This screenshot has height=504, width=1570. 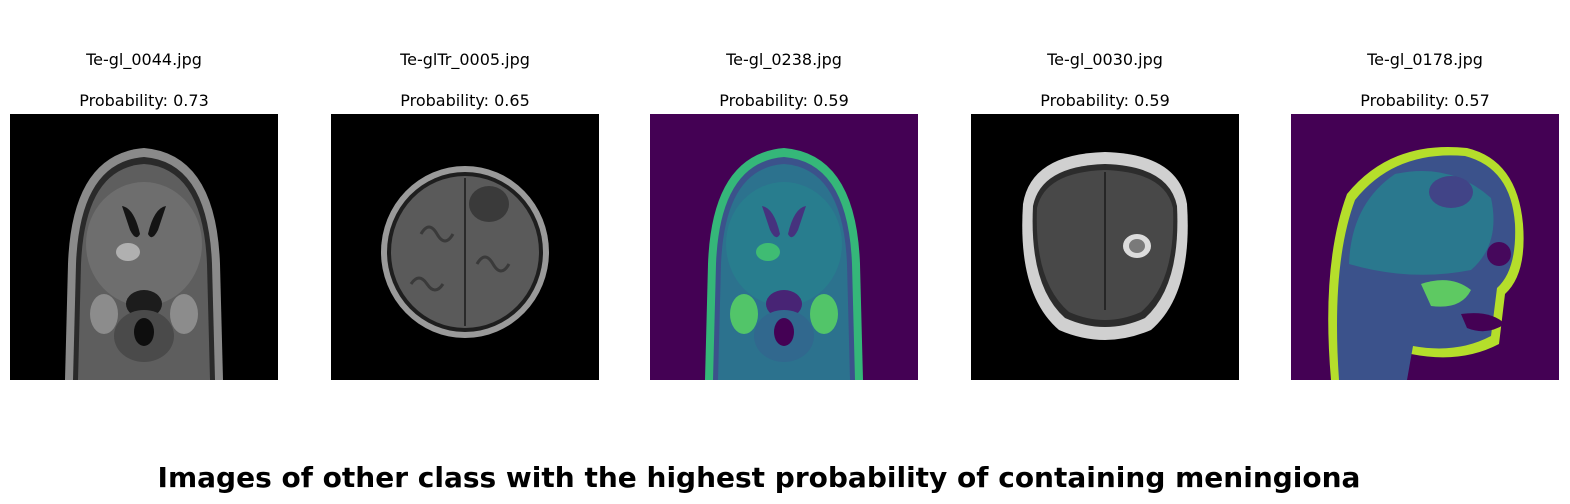 I want to click on image-panel-2: Te-glTr_0005.jpg Probability: 0.65, so click(x=465, y=190).